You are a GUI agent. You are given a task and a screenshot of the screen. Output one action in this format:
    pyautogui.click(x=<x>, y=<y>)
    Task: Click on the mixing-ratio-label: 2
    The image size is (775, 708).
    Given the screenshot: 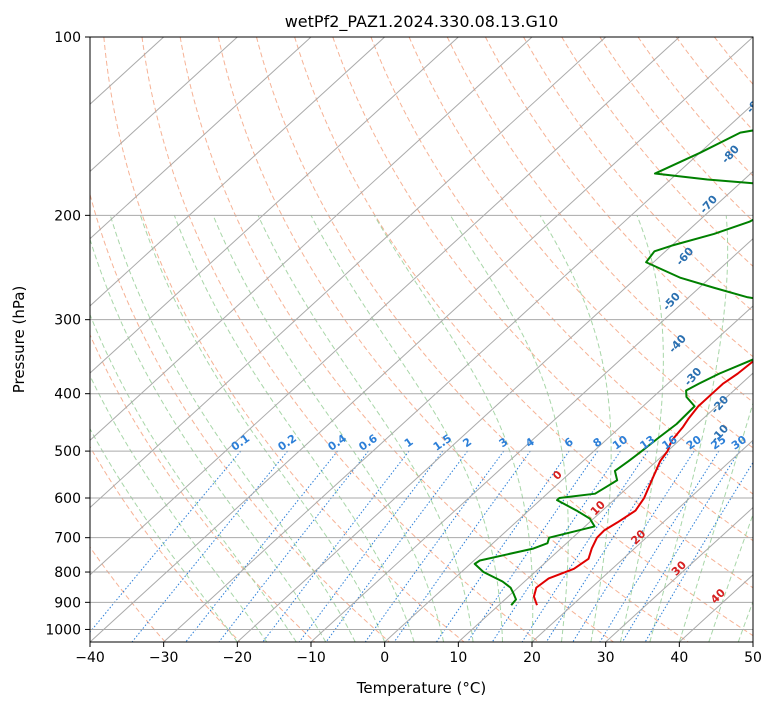 What is the action you would take?
    pyautogui.click(x=467, y=442)
    